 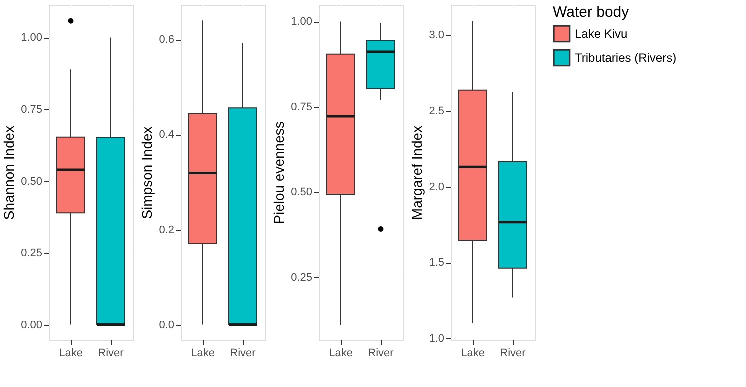 What do you see at coordinates (166, 230) in the screenshot?
I see `y-tick-label: 0.2` at bounding box center [166, 230].